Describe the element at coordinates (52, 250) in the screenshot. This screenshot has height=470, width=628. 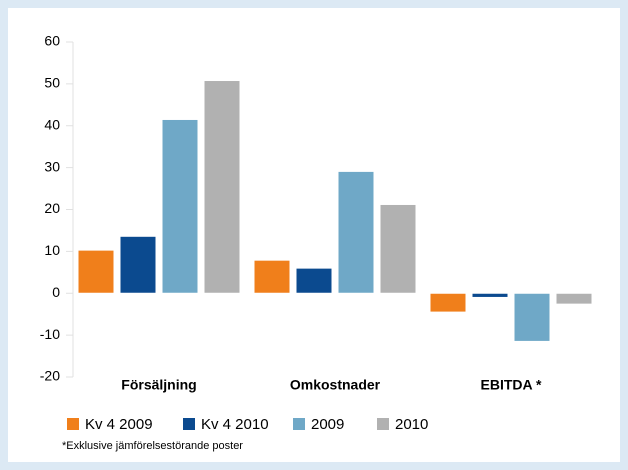
I see `y-tick-label: 10` at that location.